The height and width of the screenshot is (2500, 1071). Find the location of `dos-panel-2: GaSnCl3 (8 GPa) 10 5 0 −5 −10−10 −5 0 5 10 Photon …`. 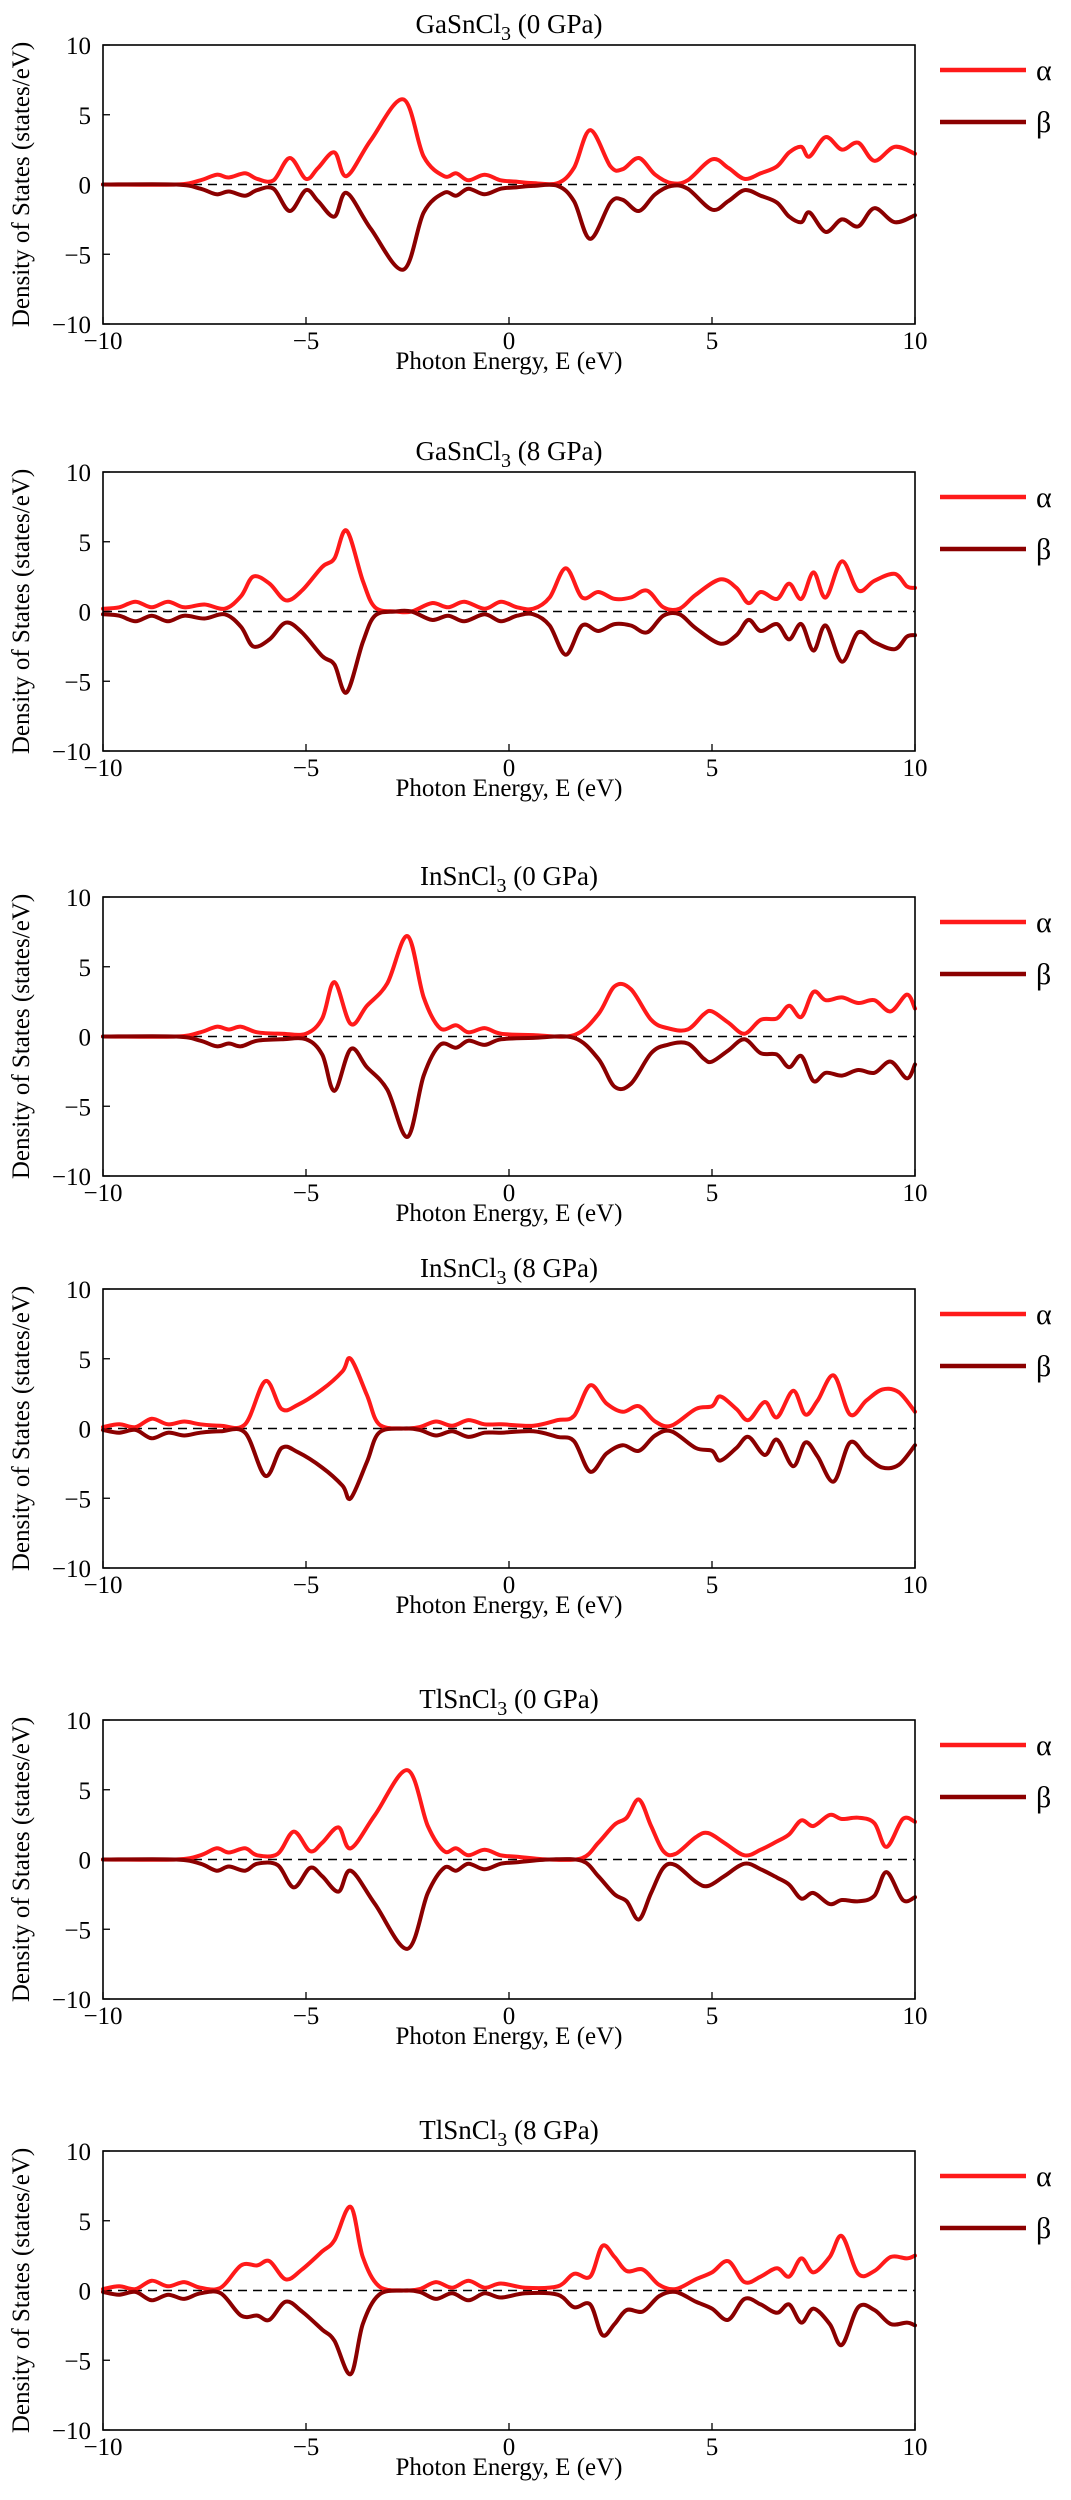

dos-panel-2: GaSnCl3 (8 GPa) 10 5 0 −5 −10−10 −5 0 5 10 Photon … is located at coordinates (530, 619).